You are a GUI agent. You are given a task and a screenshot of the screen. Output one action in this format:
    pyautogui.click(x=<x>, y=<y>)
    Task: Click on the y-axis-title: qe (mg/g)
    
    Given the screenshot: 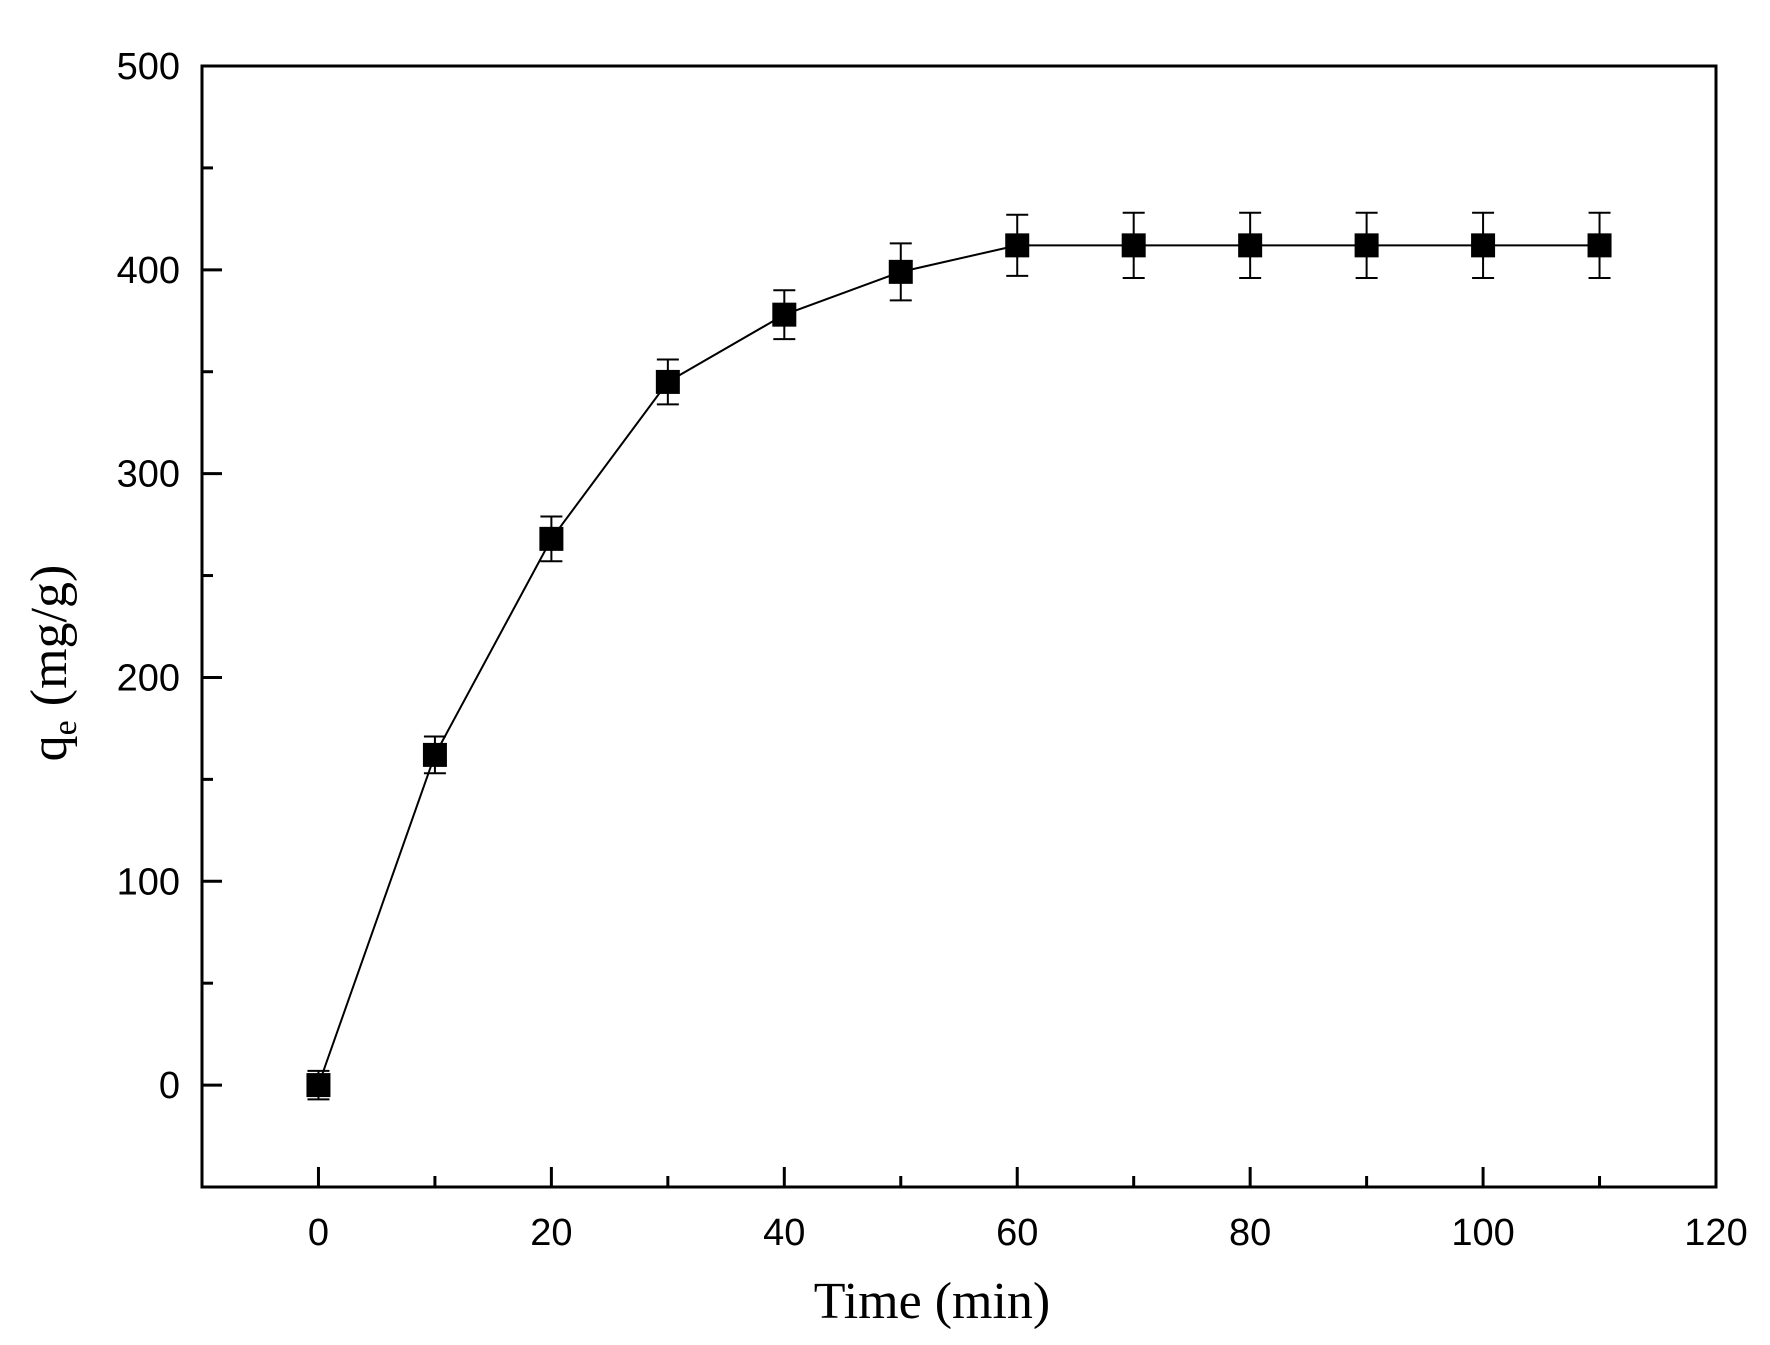 What is the action you would take?
    pyautogui.click(x=52, y=663)
    